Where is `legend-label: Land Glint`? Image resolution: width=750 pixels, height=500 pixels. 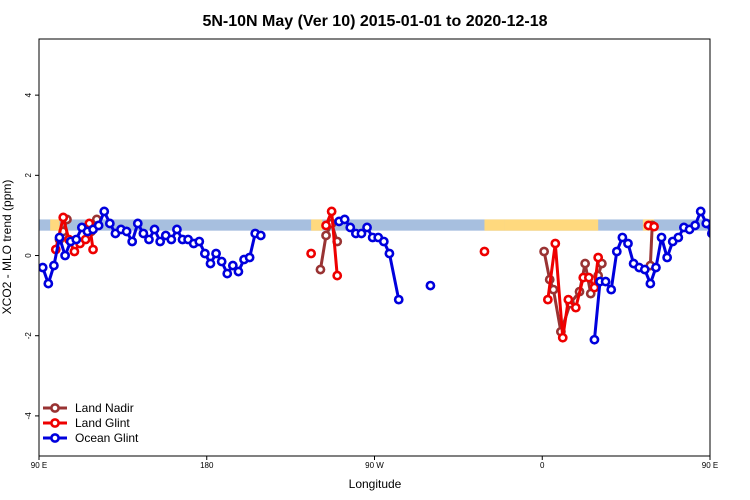 legend-label: Land Glint is located at coordinates (102, 423).